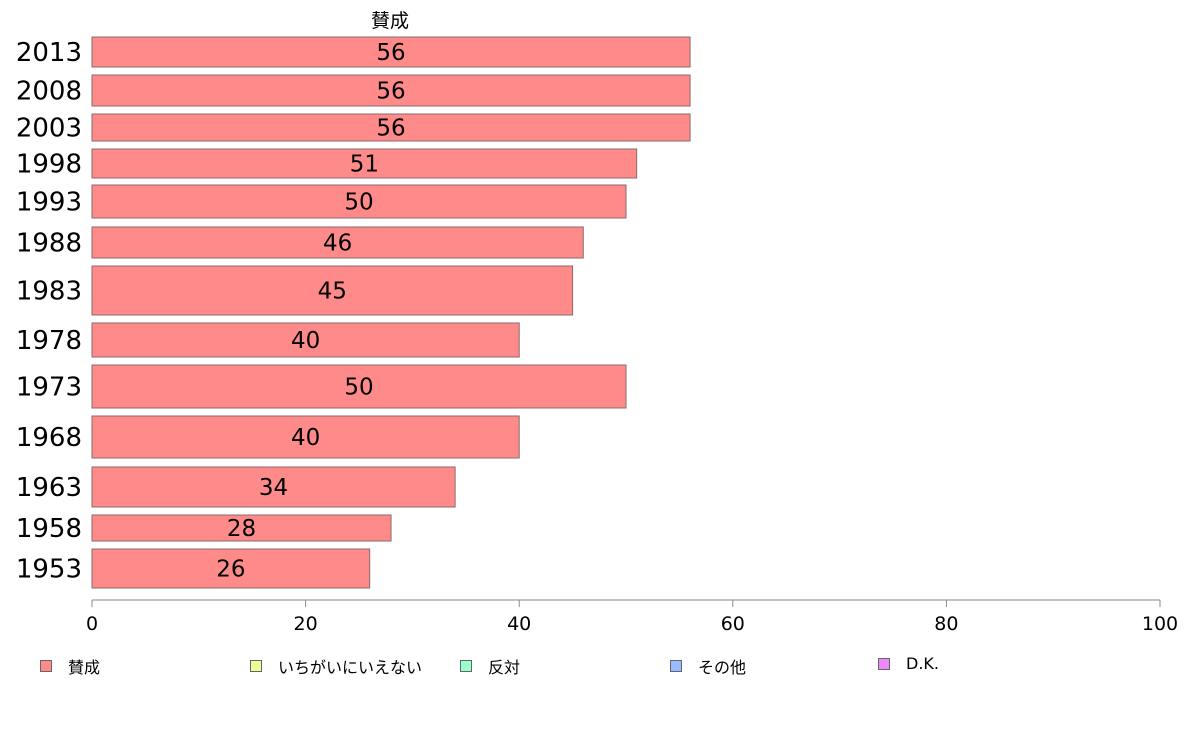 This screenshot has height=736, width=1188. Describe the element at coordinates (49, 129) in the screenshot. I see `category-label-2003: 2003` at that location.